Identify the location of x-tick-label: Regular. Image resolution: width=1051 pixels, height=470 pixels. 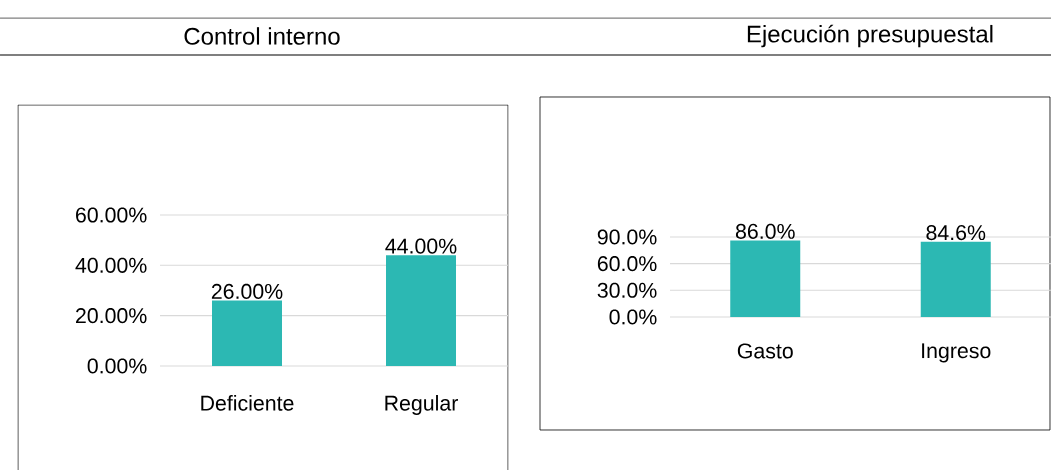
(421, 405).